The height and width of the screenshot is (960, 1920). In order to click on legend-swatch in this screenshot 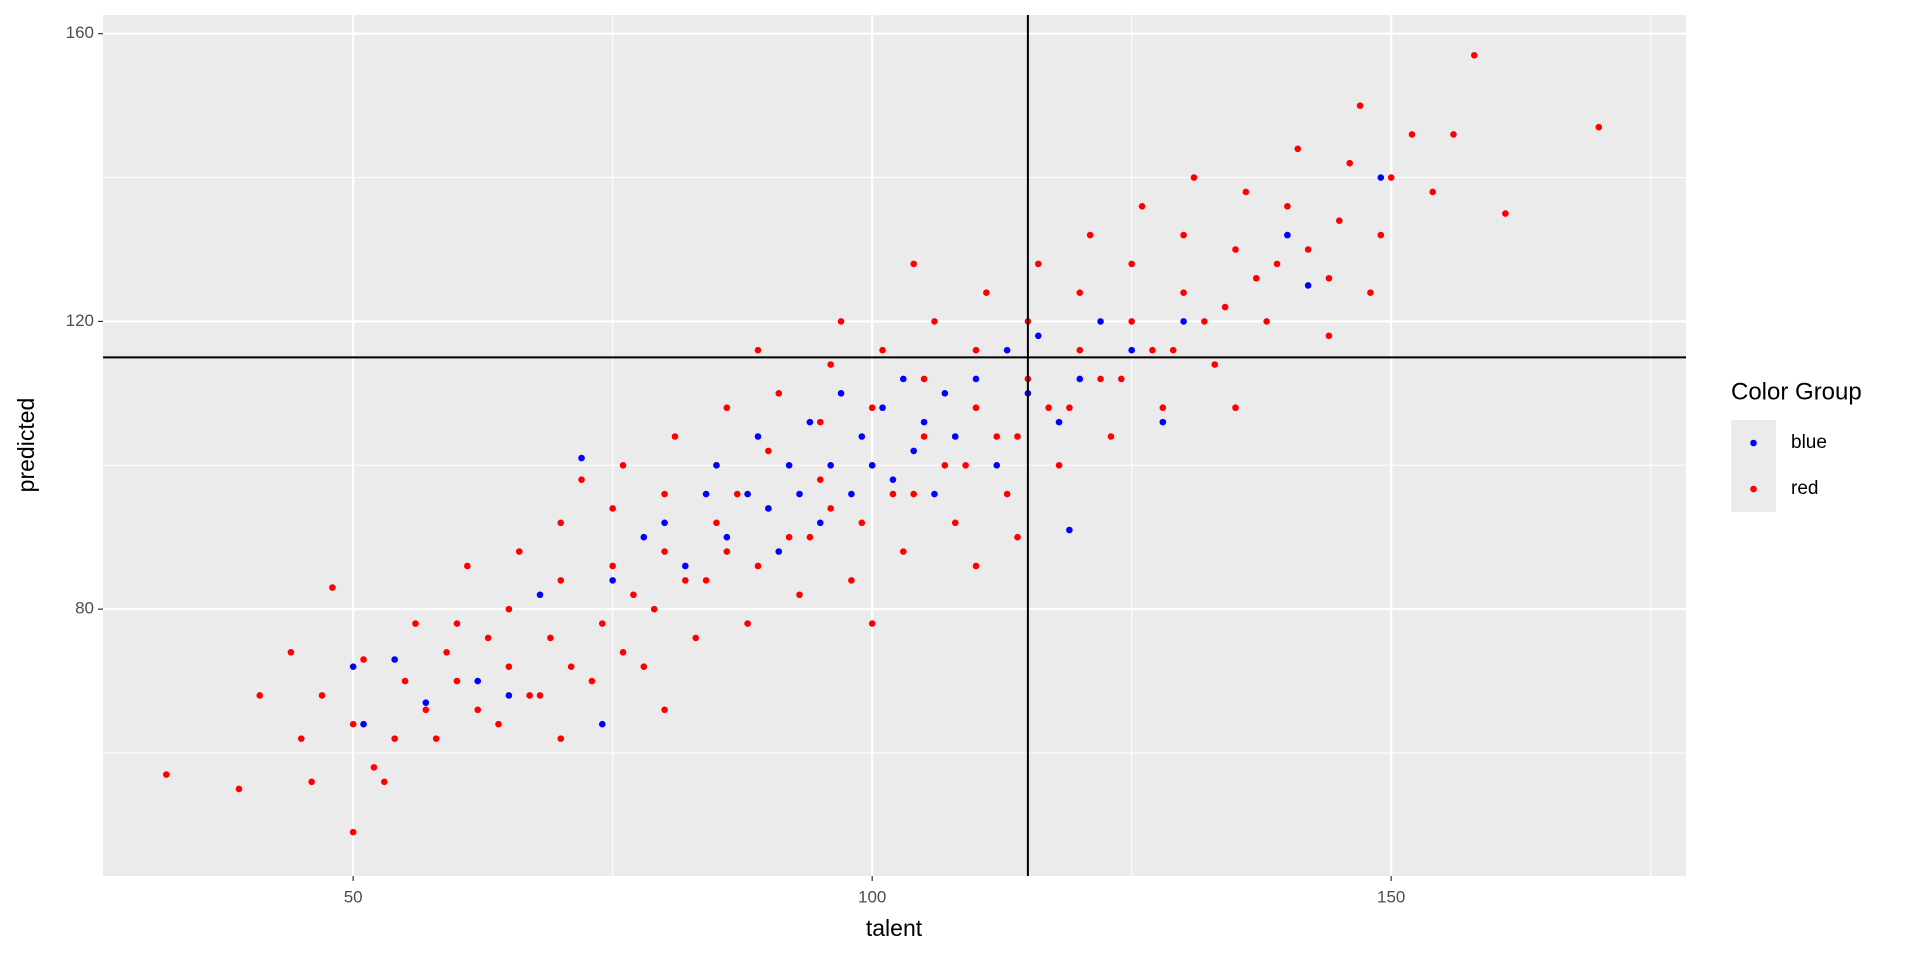, I will do `click(1753, 443)`.